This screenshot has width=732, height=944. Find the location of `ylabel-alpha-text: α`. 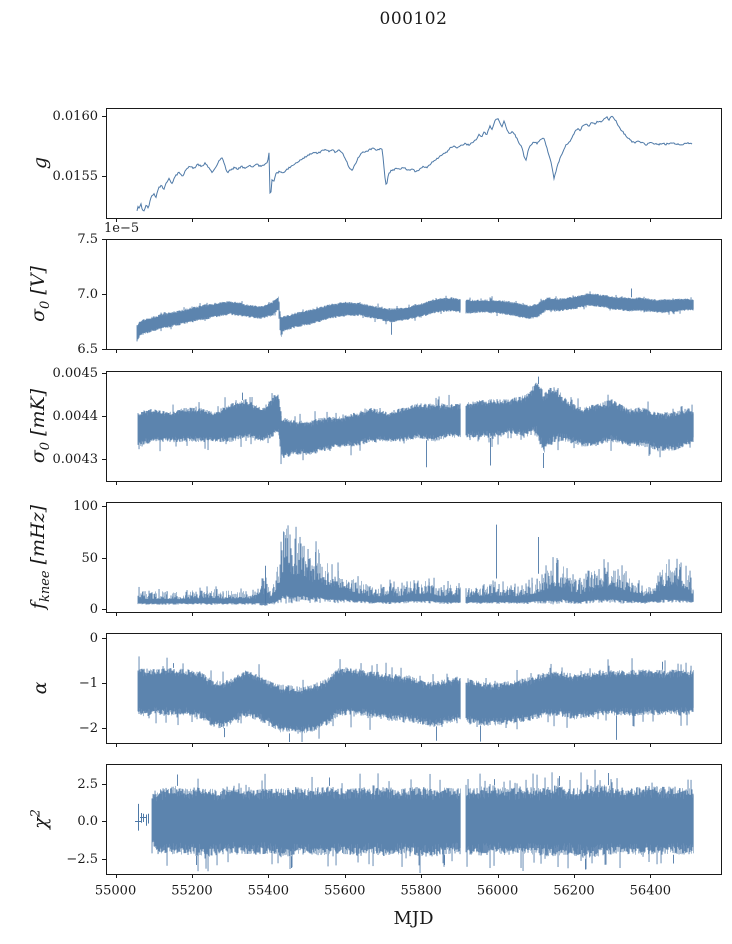

ylabel-alpha-text: α is located at coordinates (40, 688).